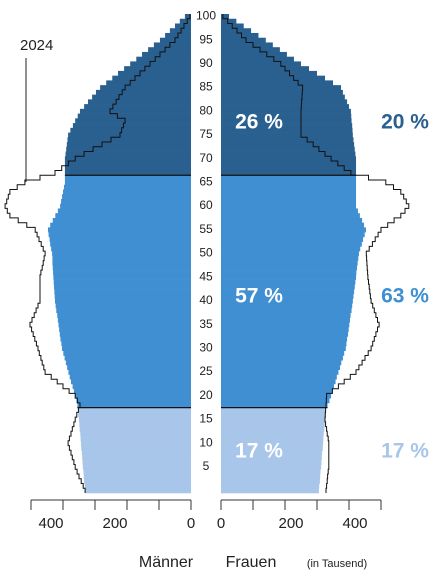 This screenshot has width=437, height=571. Describe the element at coordinates (405, 451) in the screenshot. I see `share-2024-label: 17 %` at that location.